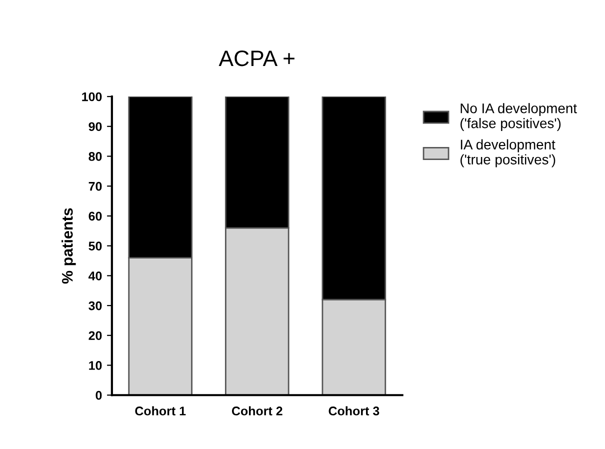  I want to click on y-tick-label: 90, so click(95, 127).